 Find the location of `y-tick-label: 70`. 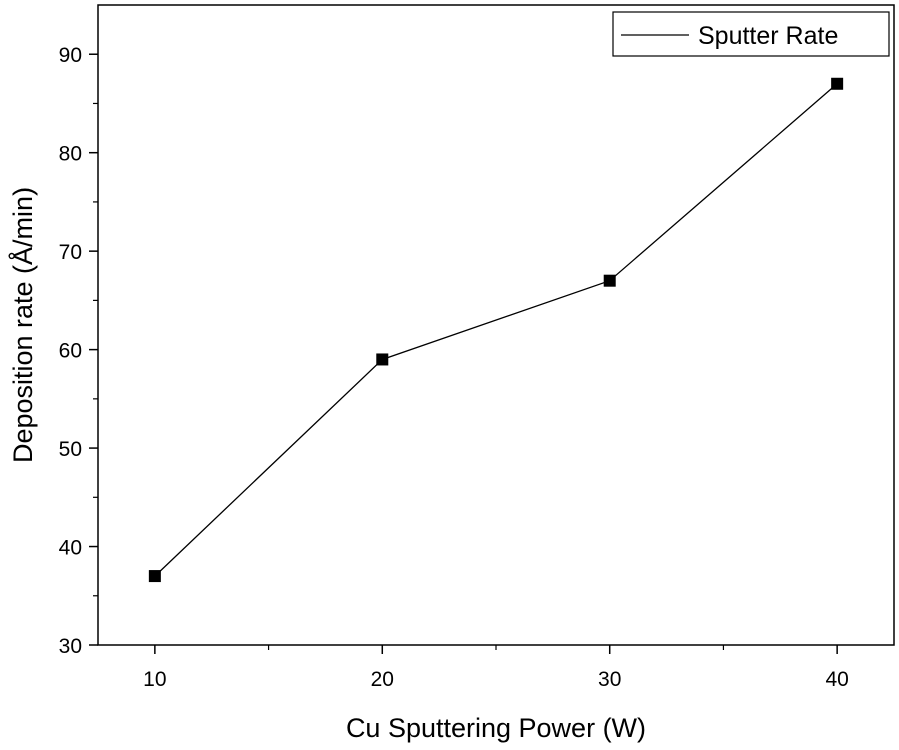

y-tick-label: 70 is located at coordinates (70, 252).